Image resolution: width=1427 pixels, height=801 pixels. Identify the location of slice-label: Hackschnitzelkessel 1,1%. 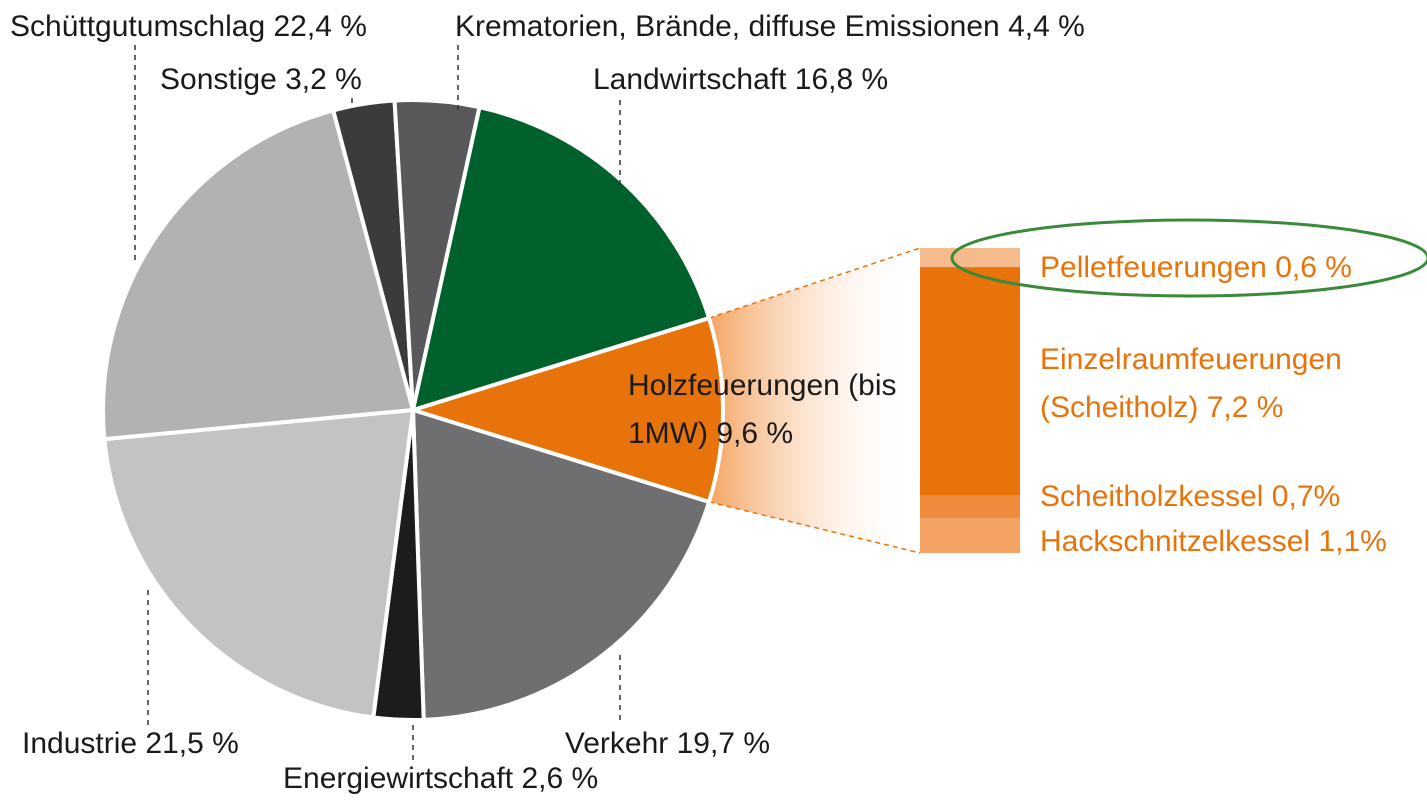
(1213, 542).